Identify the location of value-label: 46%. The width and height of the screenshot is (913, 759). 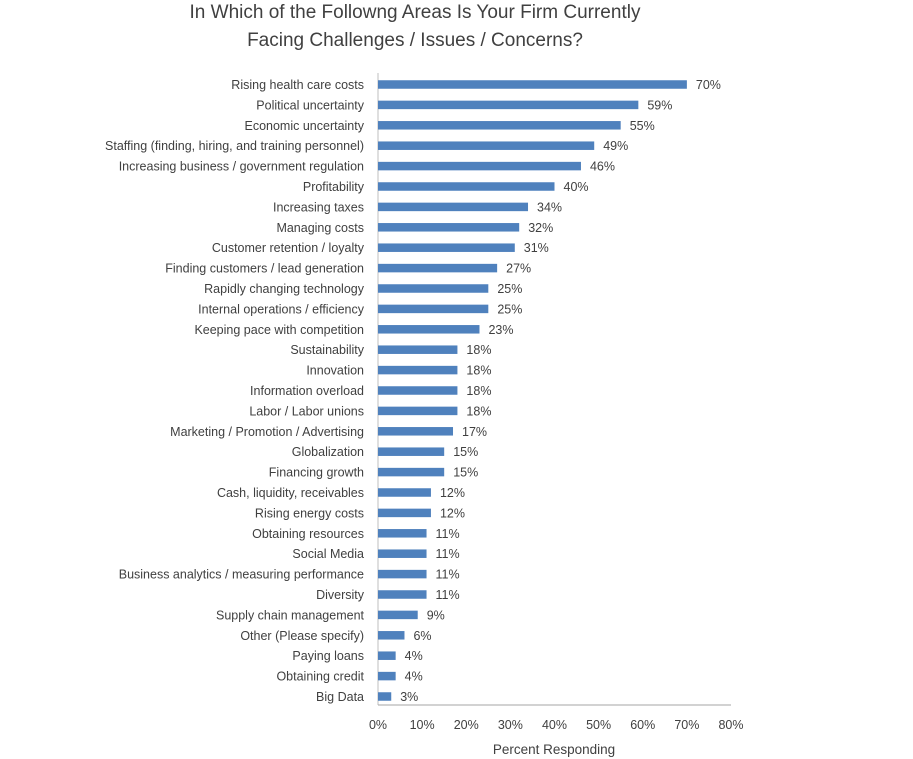
(602, 167).